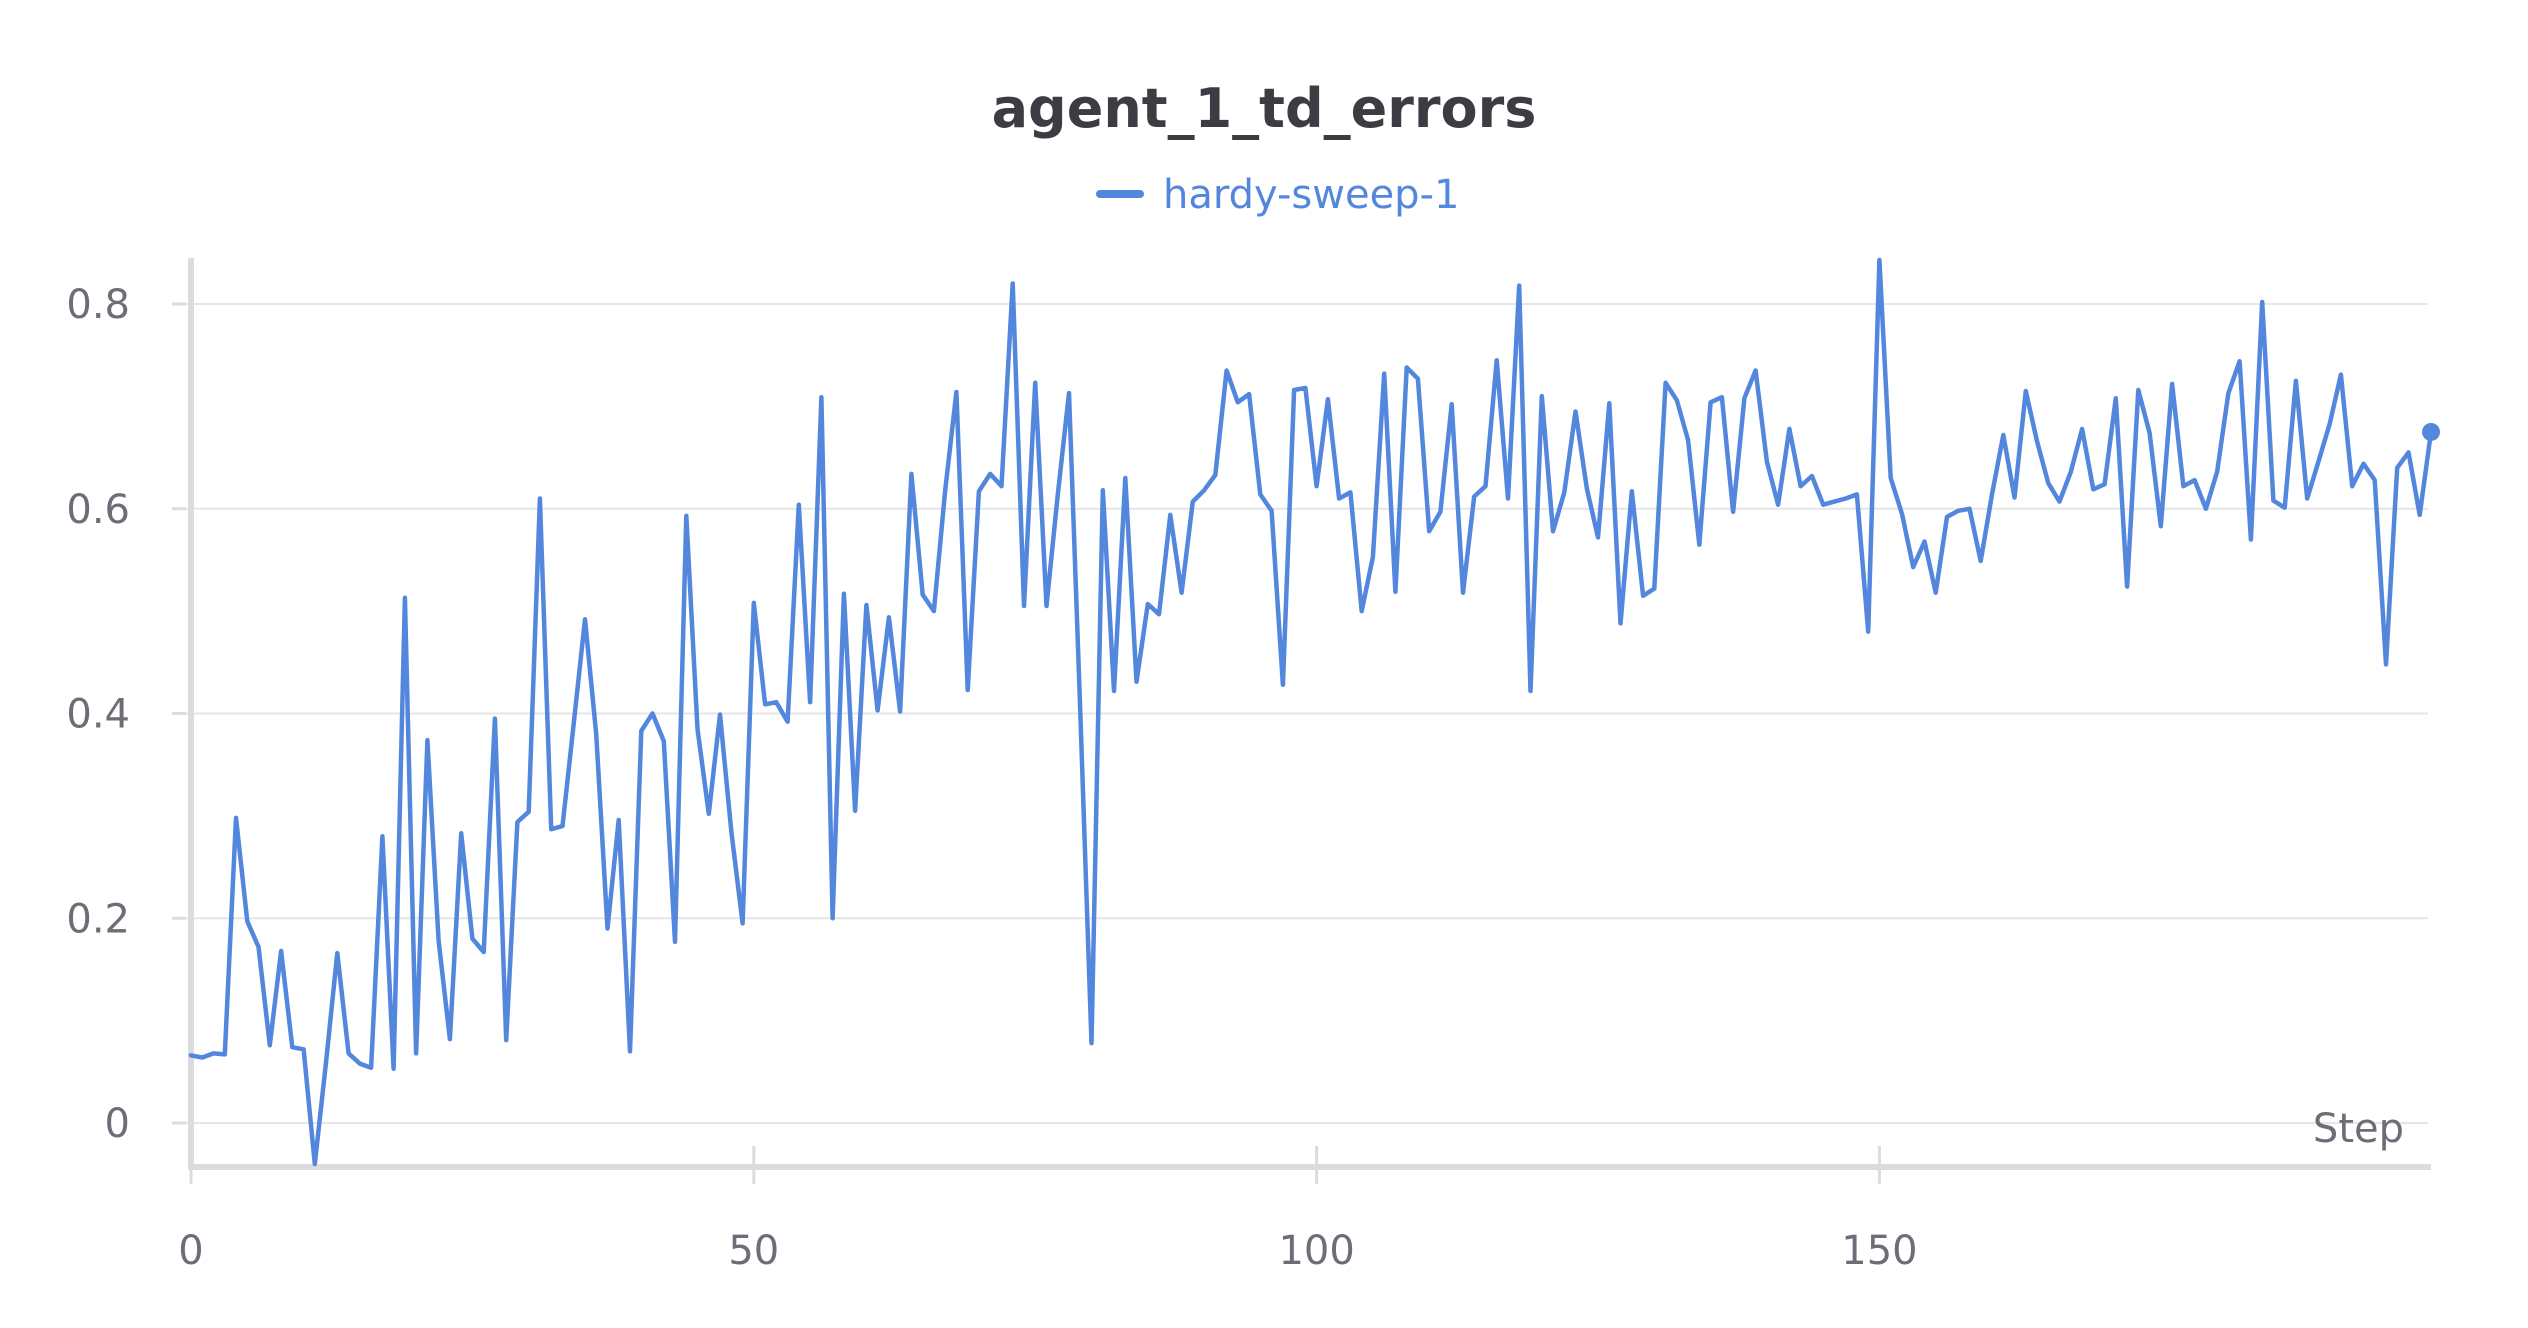 The height and width of the screenshot is (1328, 2528). I want to click on legend-label: hardy-sweep-1, so click(1311, 195).